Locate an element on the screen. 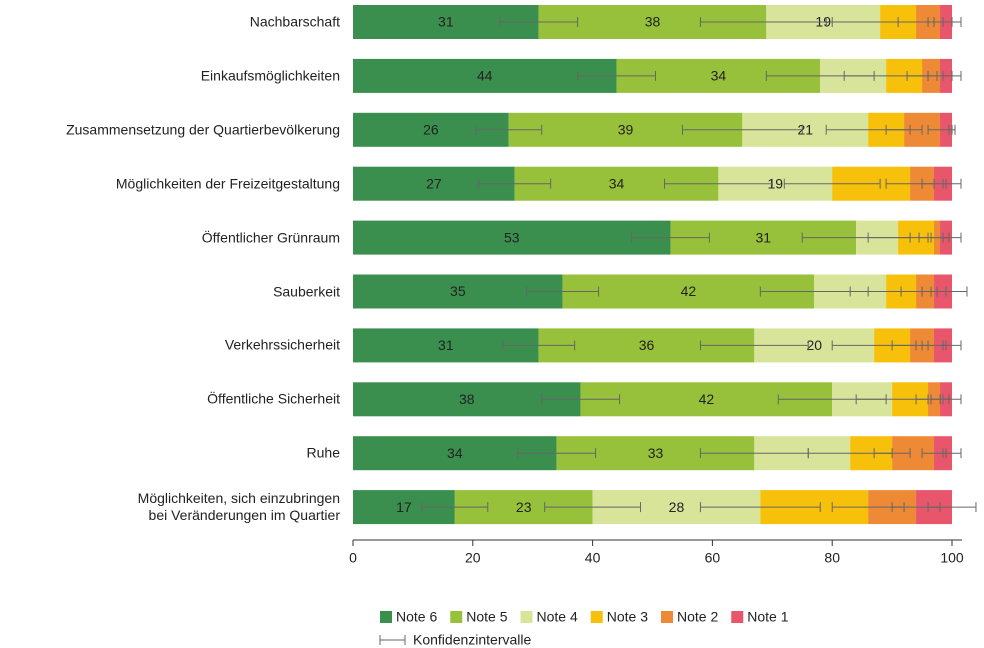  data-label: 39 is located at coordinates (626, 130).